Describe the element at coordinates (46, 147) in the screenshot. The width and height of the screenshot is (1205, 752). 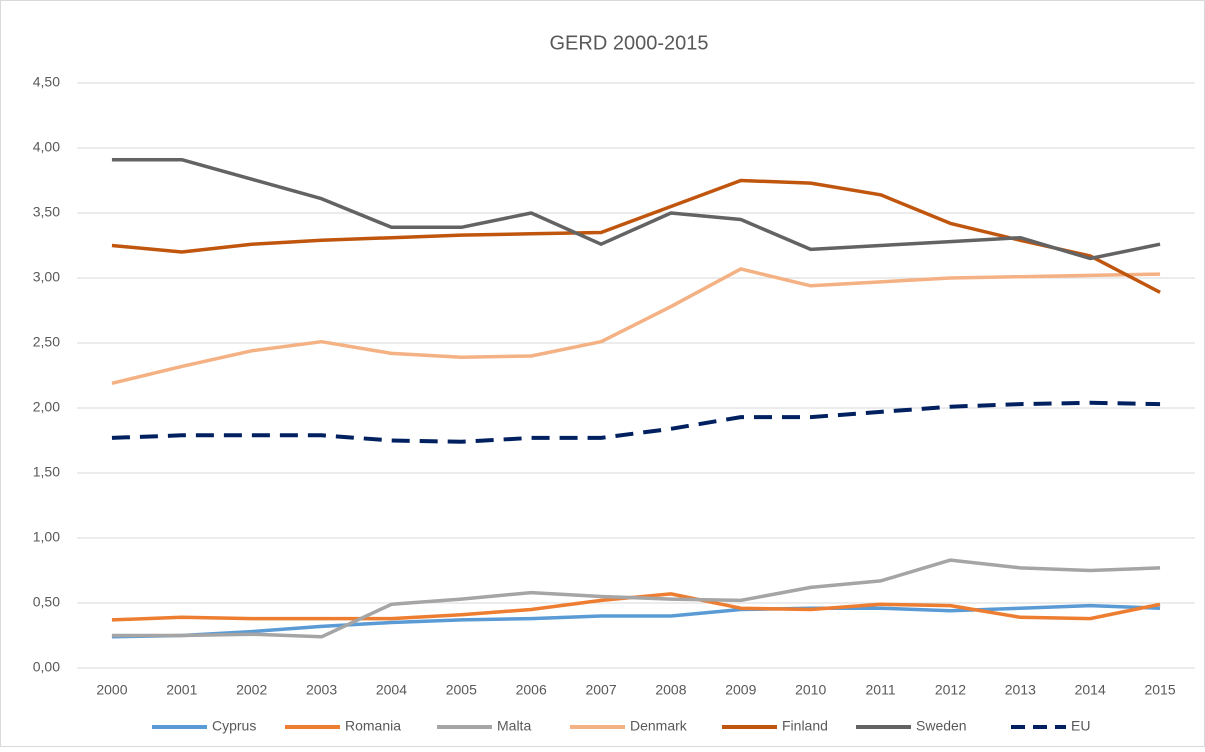
I see `y-tick-label: 4,00` at that location.